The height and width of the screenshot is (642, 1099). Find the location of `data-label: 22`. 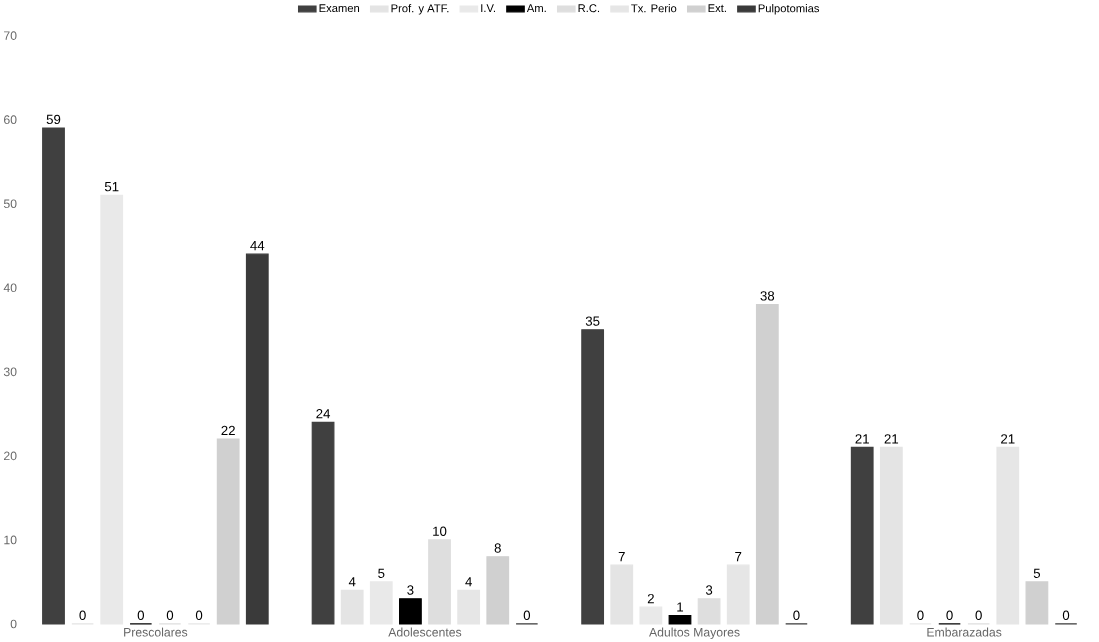

data-label: 22 is located at coordinates (228, 430).